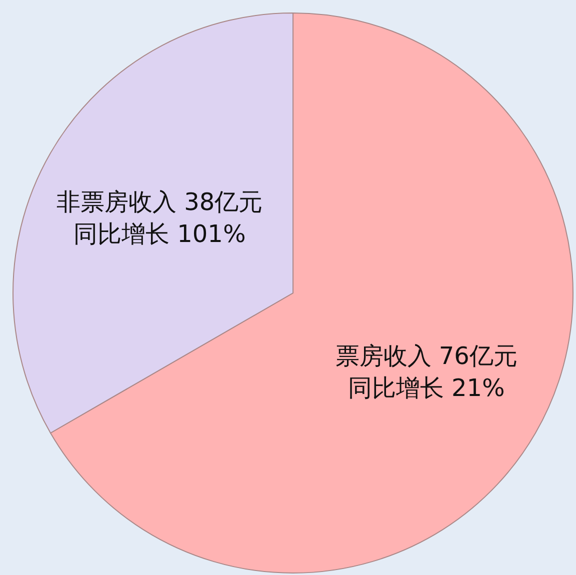 The image size is (576, 575). I want to click on slice-label: 票房收入 76亿元, so click(426, 356).